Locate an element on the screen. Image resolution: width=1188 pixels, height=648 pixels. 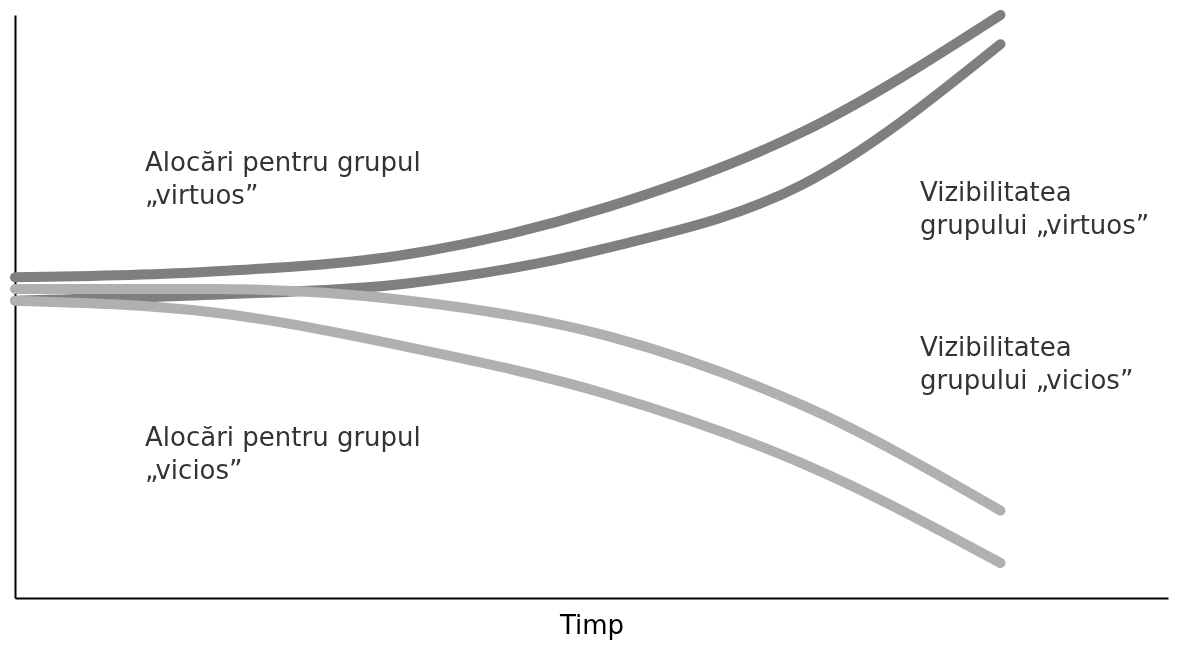
x-axis-title: Timp is located at coordinates (591, 624).